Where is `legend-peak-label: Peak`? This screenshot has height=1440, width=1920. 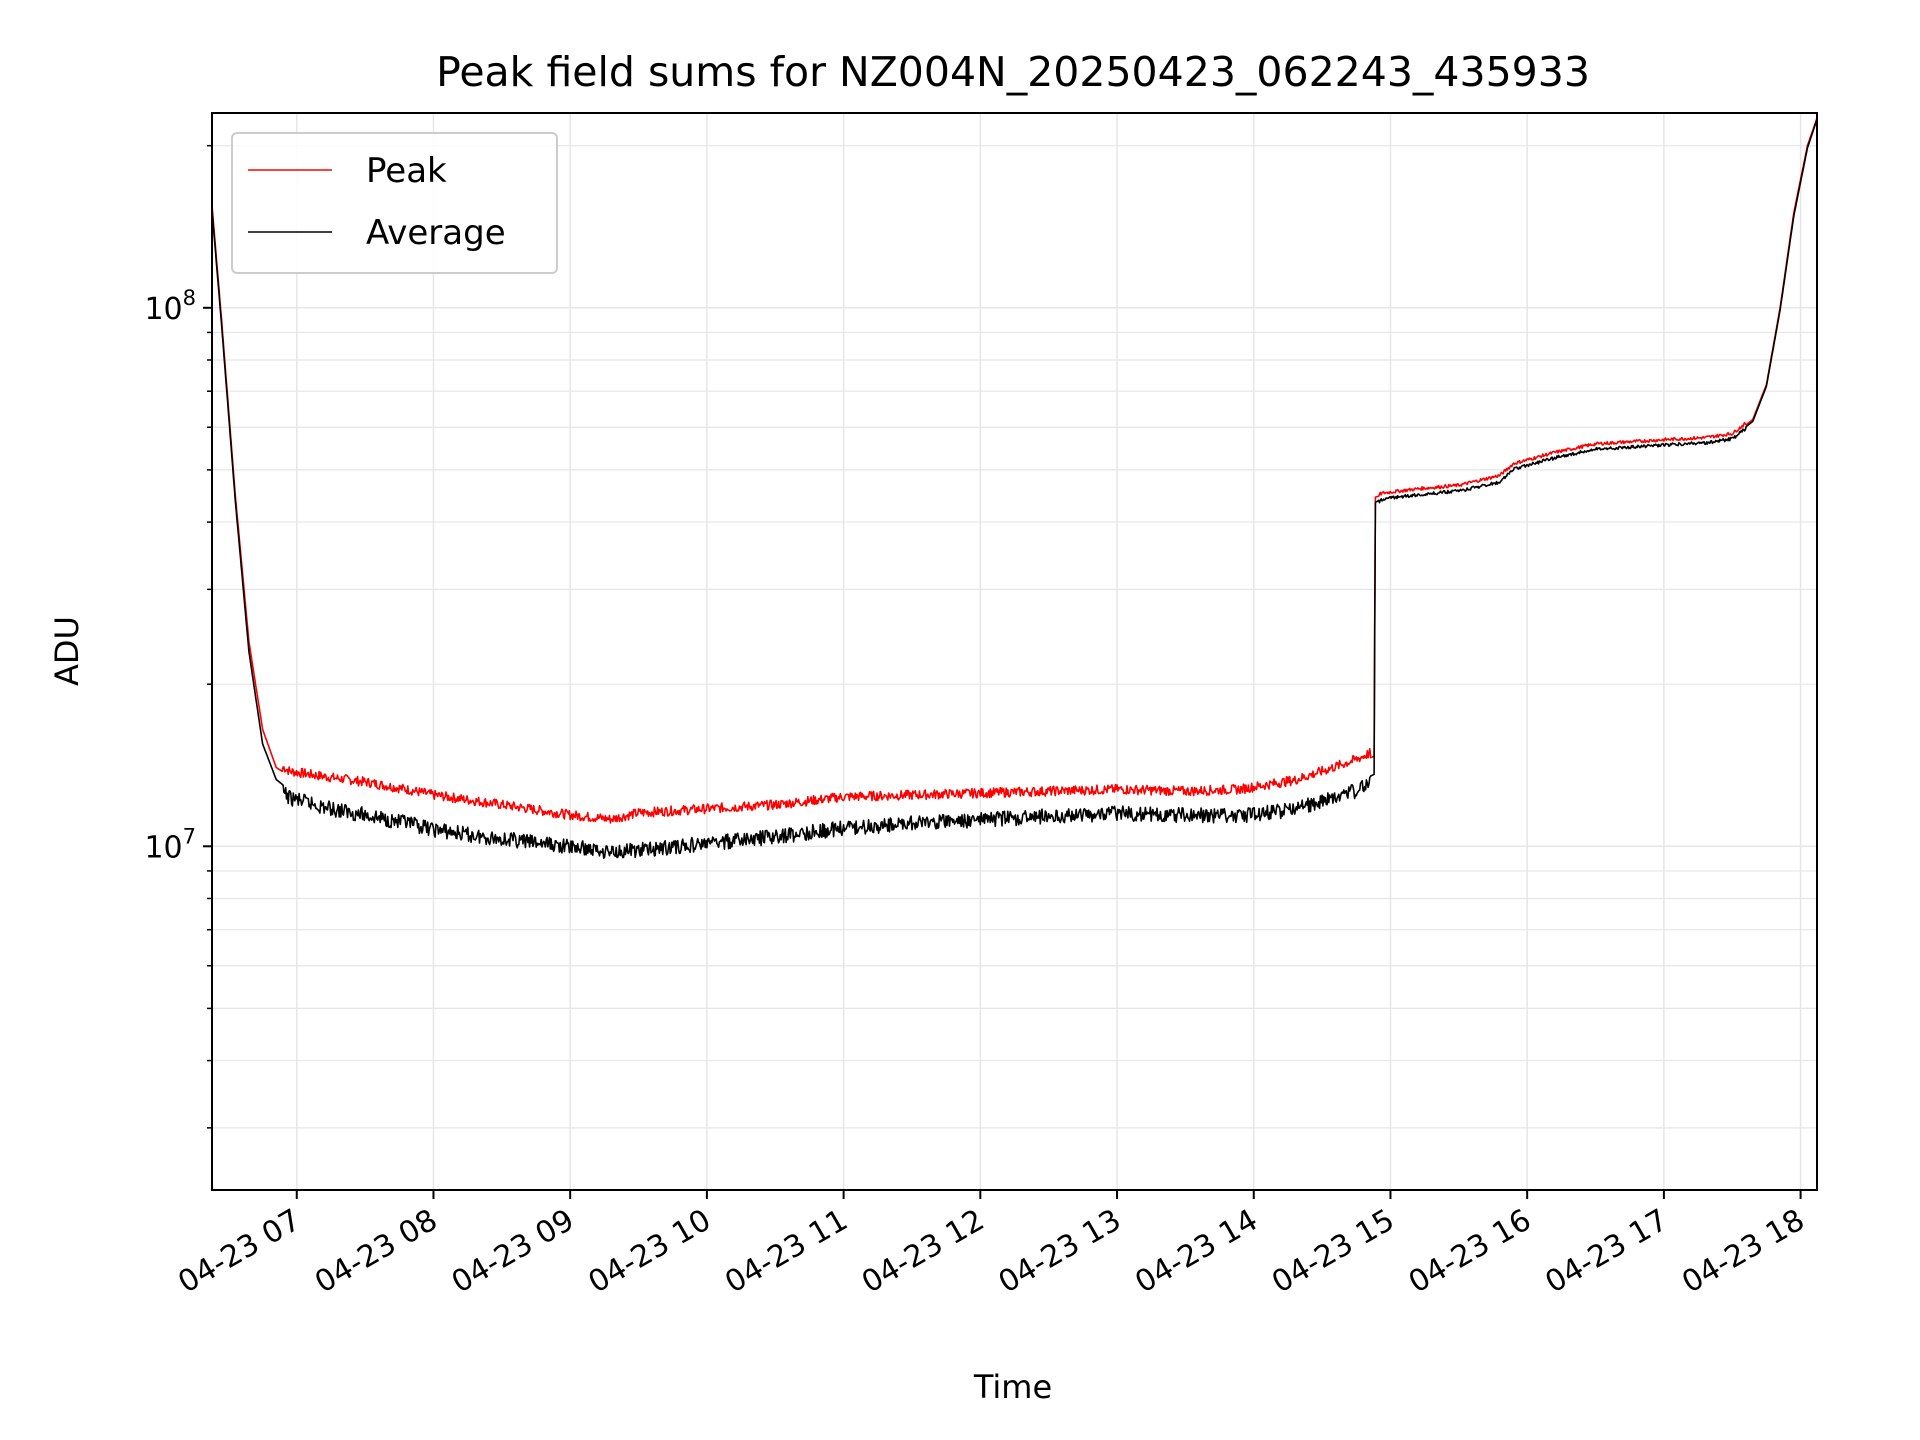
legend-peak-label: Peak is located at coordinates (406, 171).